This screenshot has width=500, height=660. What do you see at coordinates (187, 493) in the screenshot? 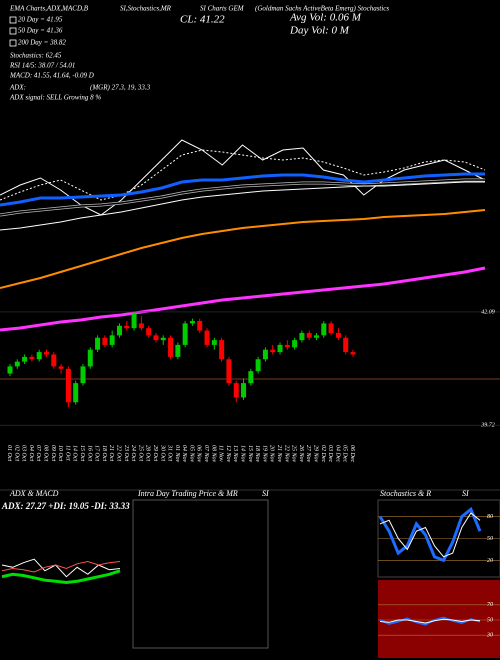
I see `panel-title: Intra Day Trading Price & MR` at bounding box center [187, 493].